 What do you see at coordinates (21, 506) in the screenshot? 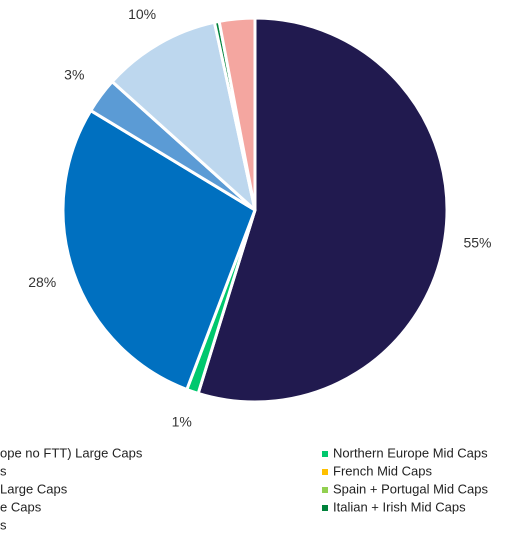
I see `legend-label: e Caps` at bounding box center [21, 506].